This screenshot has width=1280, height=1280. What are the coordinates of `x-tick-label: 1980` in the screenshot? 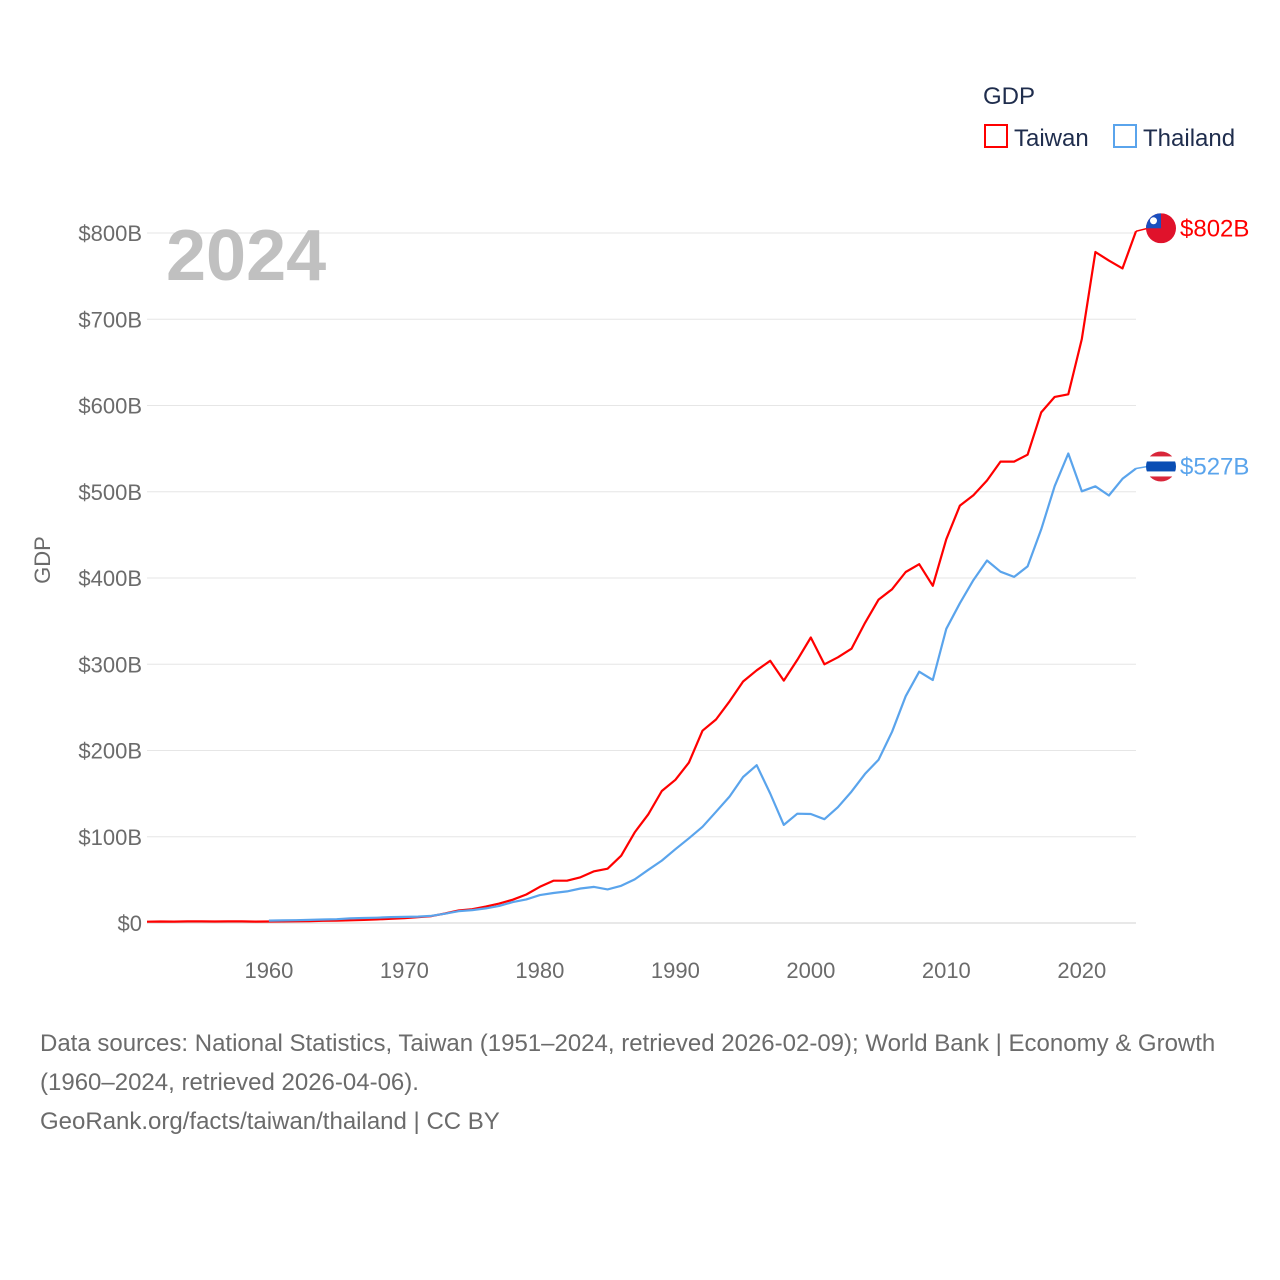 It's located at (539, 970).